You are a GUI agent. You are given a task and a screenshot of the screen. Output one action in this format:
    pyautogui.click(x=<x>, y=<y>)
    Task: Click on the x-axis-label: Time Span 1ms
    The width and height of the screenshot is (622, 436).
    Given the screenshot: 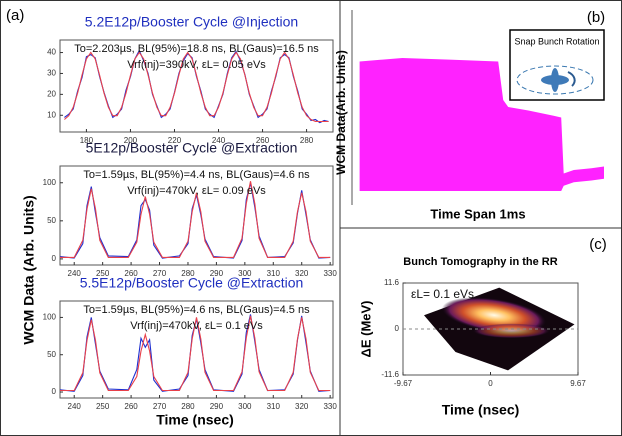 What is the action you would take?
    pyautogui.click(x=477, y=213)
    